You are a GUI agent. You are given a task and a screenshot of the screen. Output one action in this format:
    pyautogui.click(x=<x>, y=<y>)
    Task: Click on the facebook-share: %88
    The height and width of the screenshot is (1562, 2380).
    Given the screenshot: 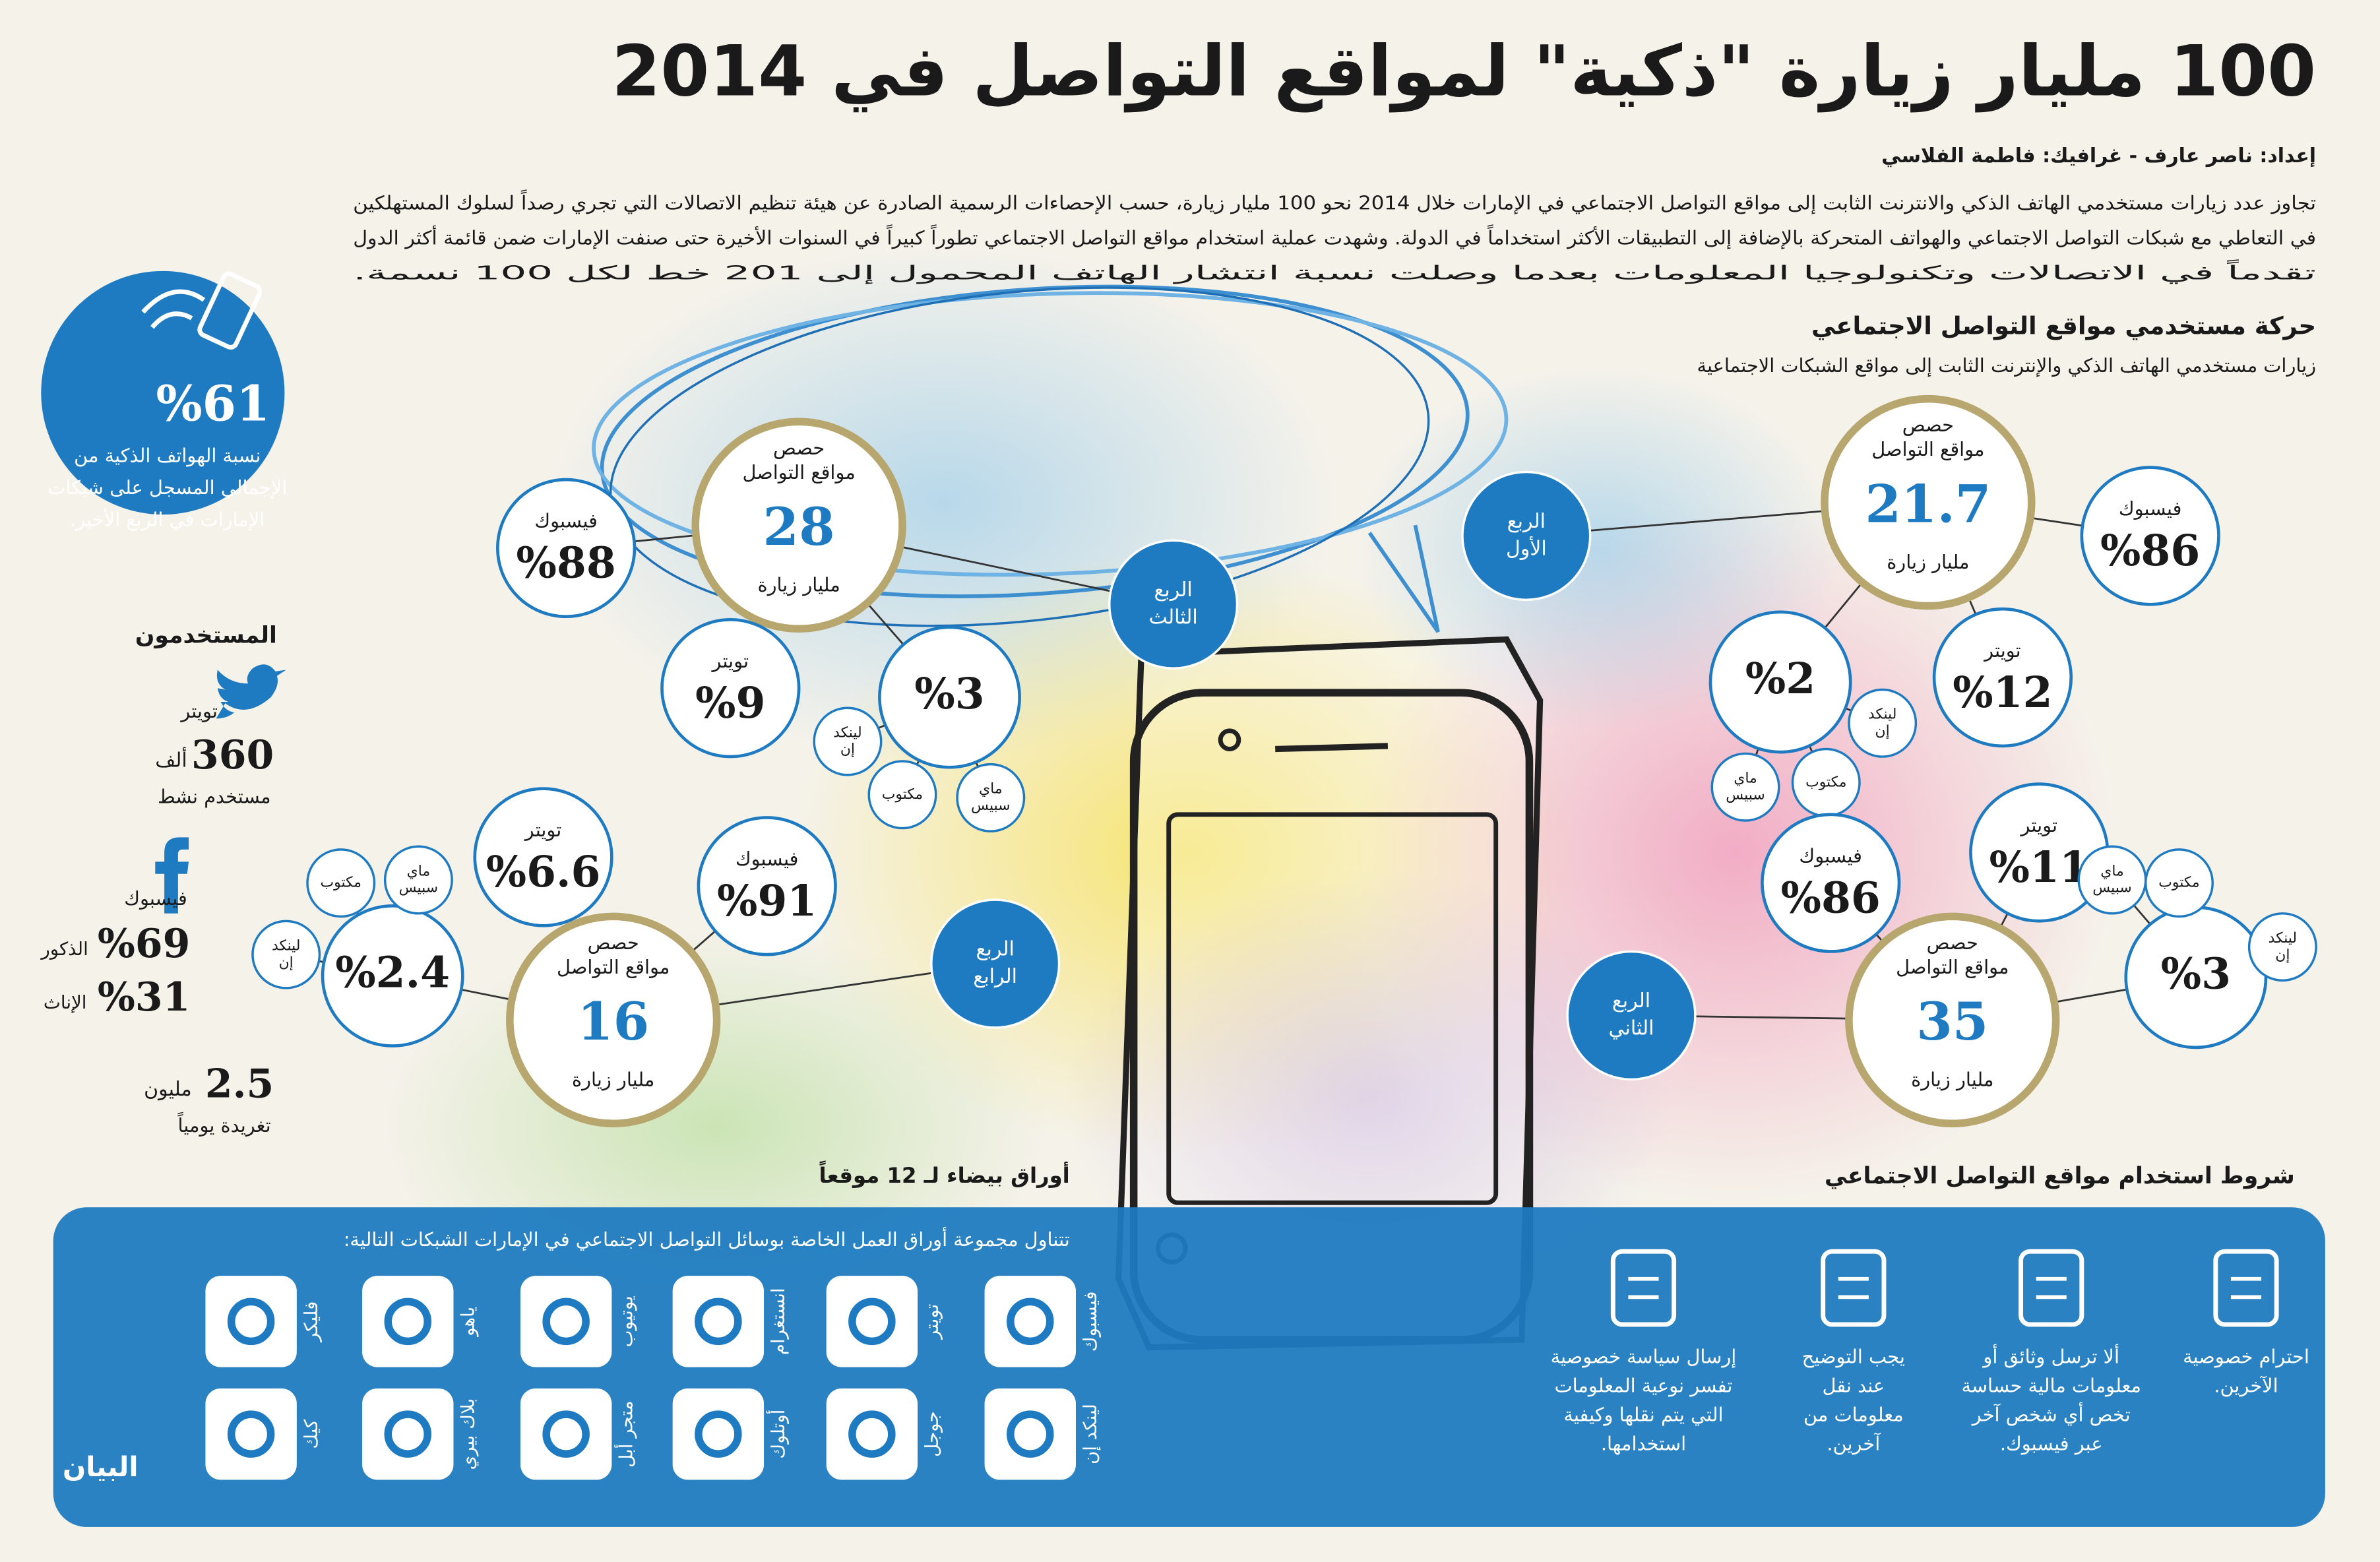 What is the action you would take?
    pyautogui.click(x=566, y=563)
    